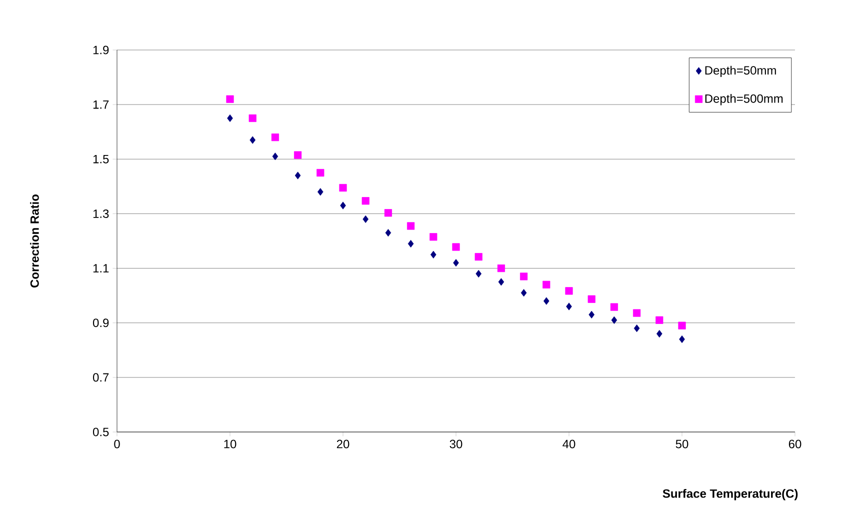 This screenshot has height=527, width=844. I want to click on y-tick-label: 0.5, so click(100, 432).